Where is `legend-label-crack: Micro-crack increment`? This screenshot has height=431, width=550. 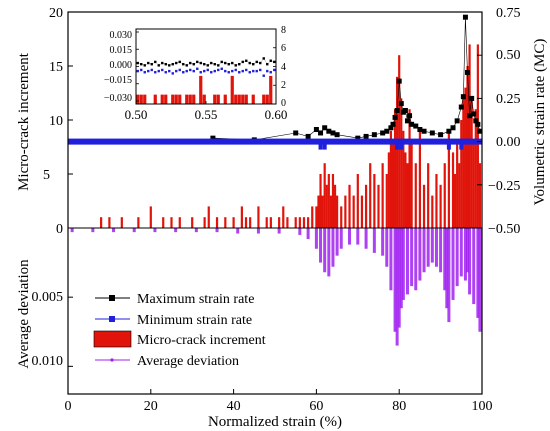
legend-label-crack: Micro-crack increment is located at coordinates (201, 340).